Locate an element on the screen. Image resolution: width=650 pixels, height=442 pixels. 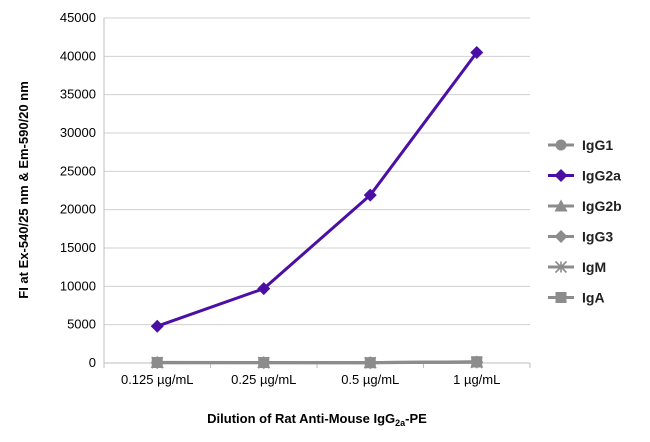
legend-marker-igg1 is located at coordinates (561, 145).